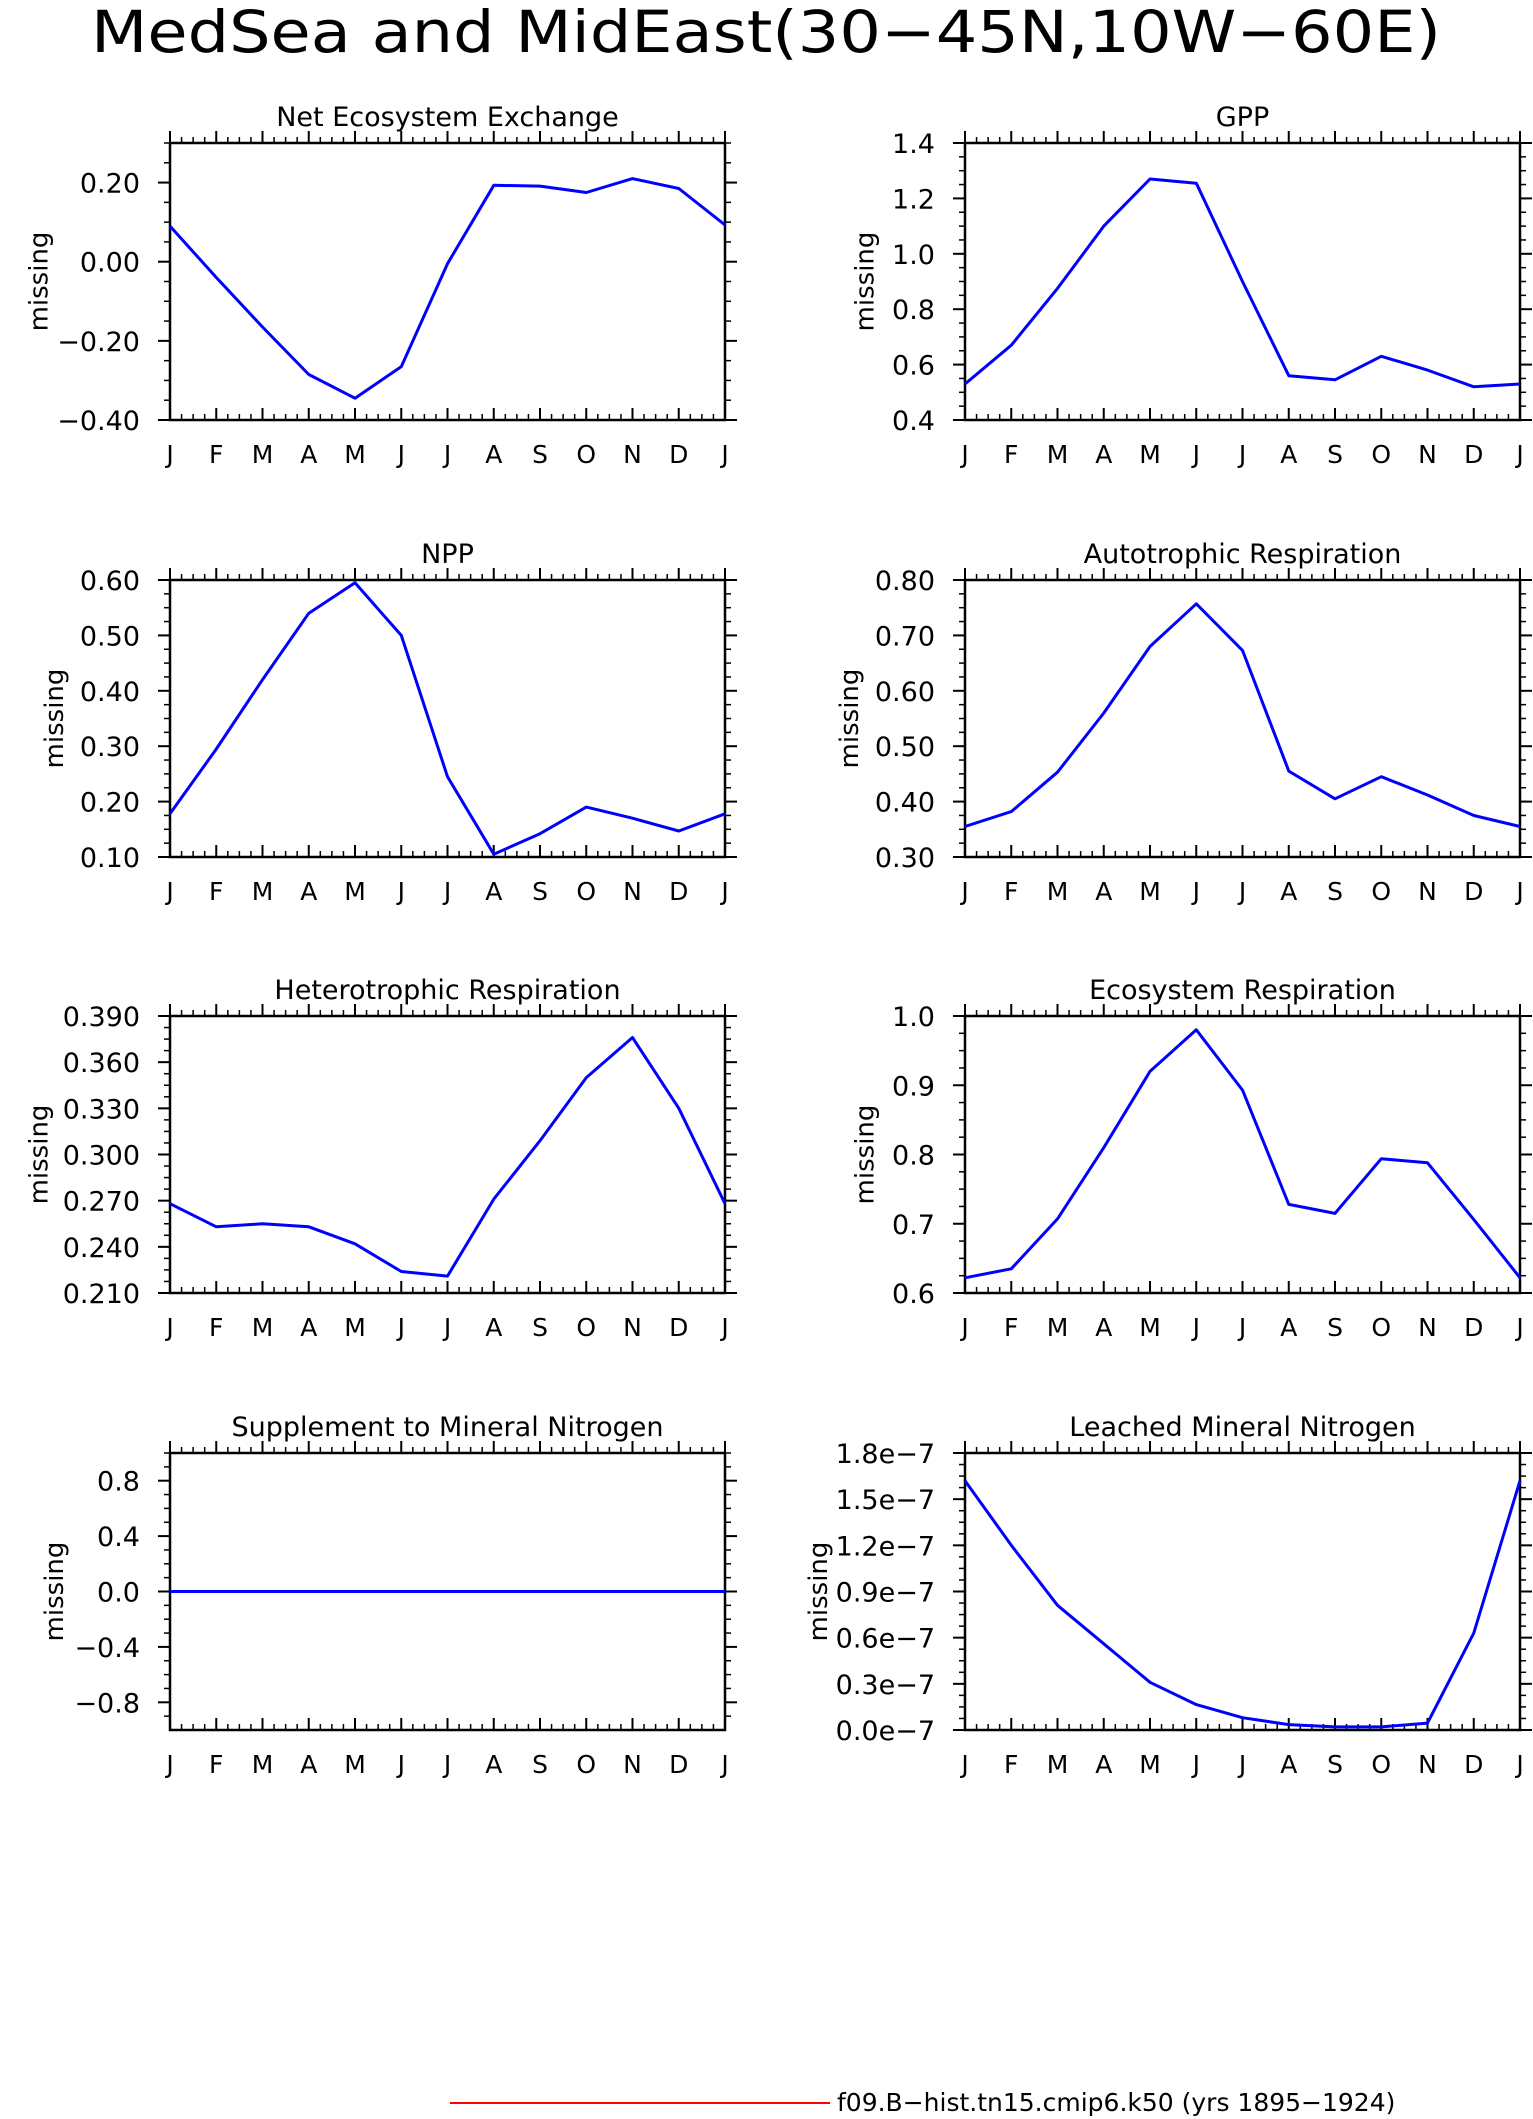 The height and width of the screenshot is (2119, 1533). Describe the element at coordinates (913, 255) in the screenshot. I see `y-tick-label: 1.0` at that location.